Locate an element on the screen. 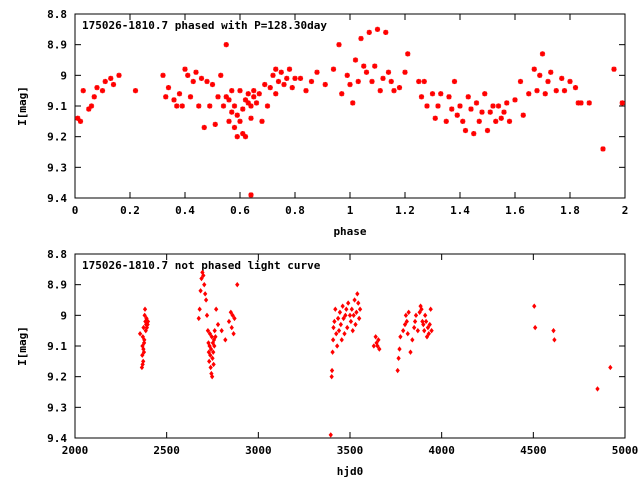 The width and height of the screenshot is (640, 480). unphased-x-tick-label: 2000 is located at coordinates (75, 450).